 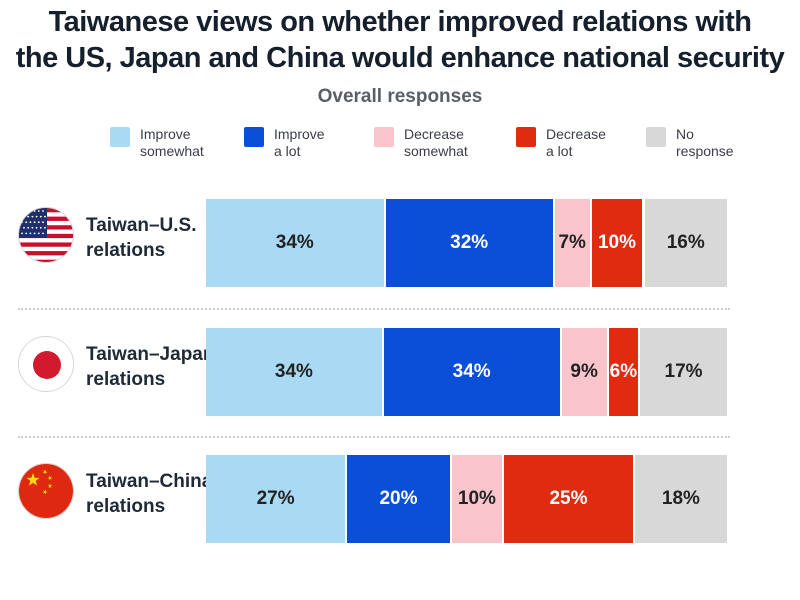 I want to click on legend-item: Decrease somewhat, so click(x=421, y=143).